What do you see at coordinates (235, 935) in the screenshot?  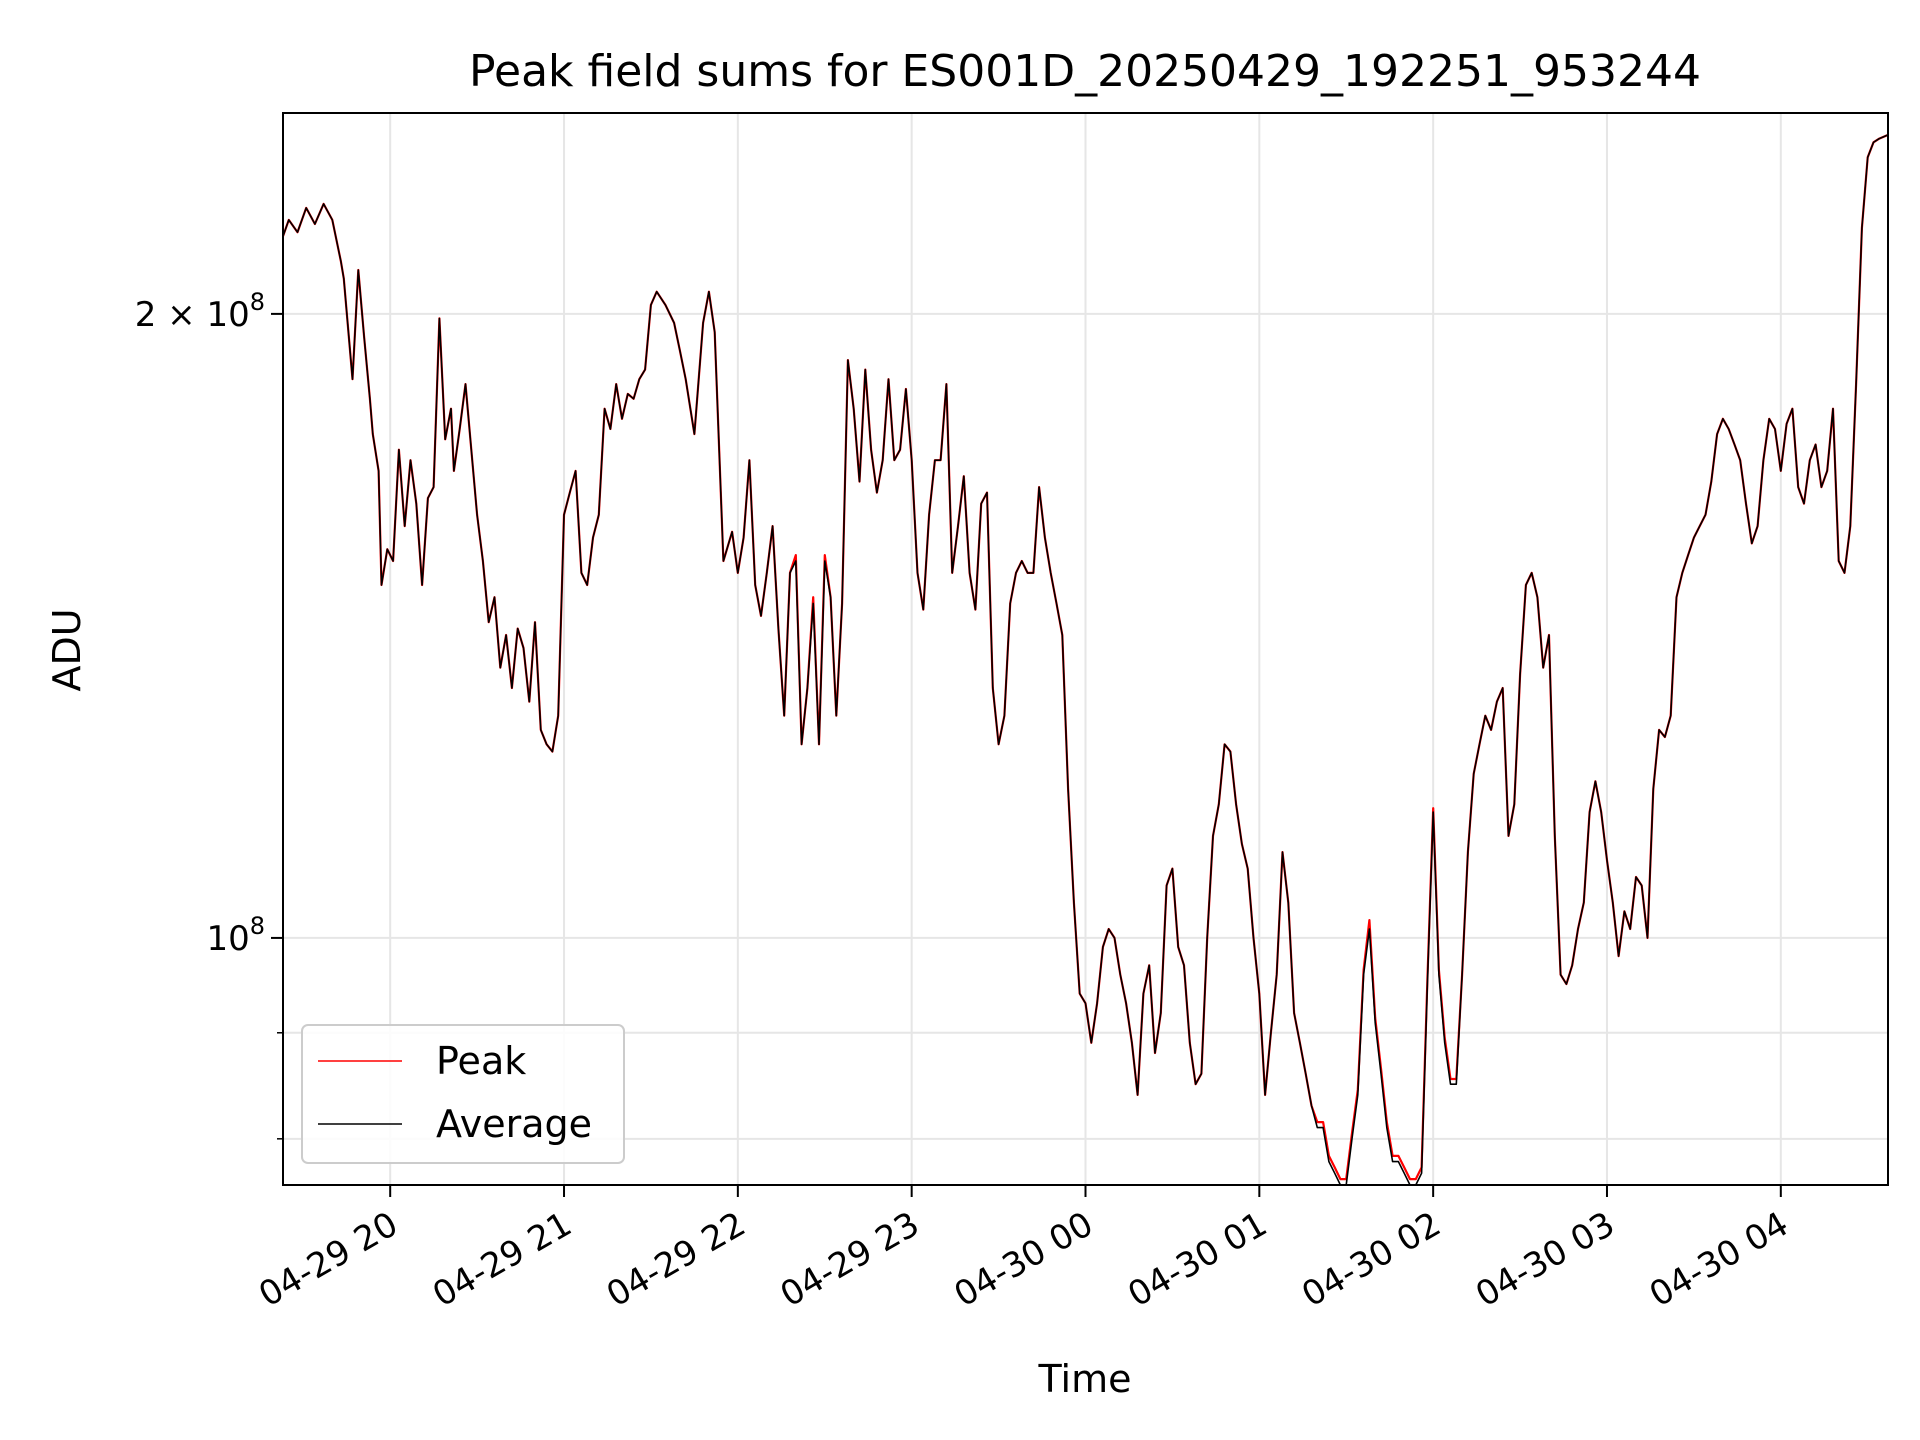 I see `y-tick-label: 108` at bounding box center [235, 935].